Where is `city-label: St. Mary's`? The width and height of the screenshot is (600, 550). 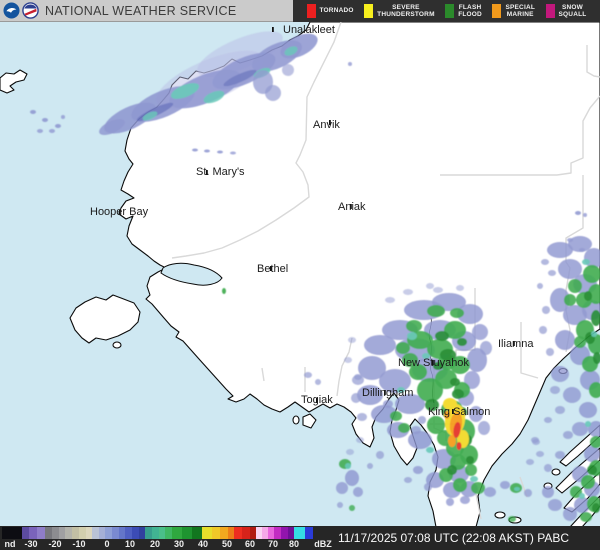
city-label: St. Mary's is located at coordinates (220, 172).